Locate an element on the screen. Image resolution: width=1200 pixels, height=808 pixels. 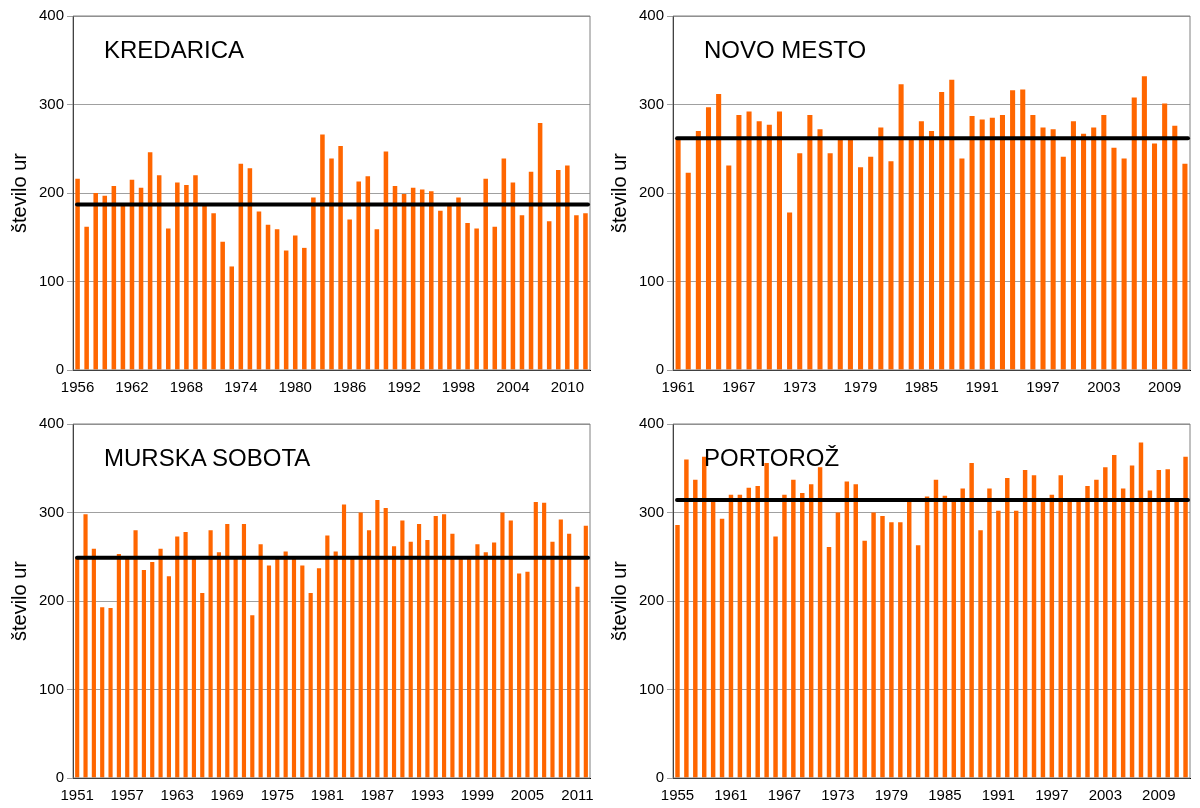
x-tick-label: 1955 is located at coordinates (677, 795).